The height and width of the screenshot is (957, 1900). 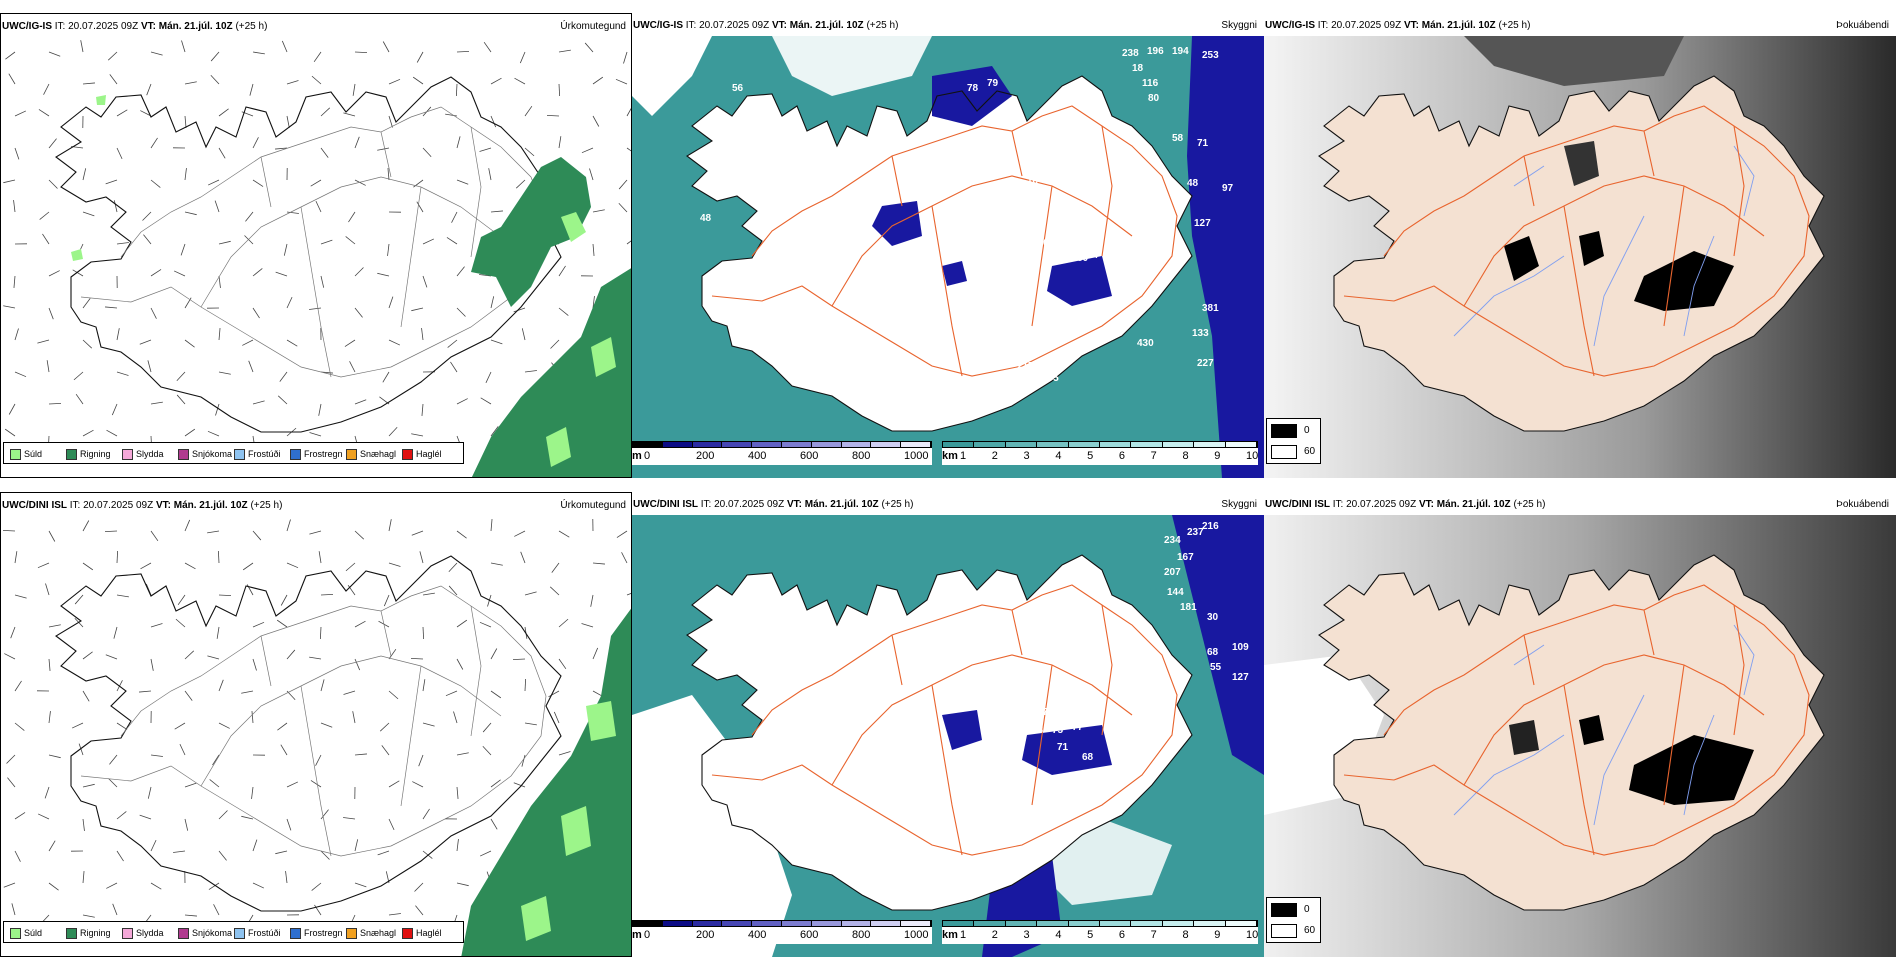 What do you see at coordinates (973, 193) in the screenshot?
I see `cloudbase-value: 25` at bounding box center [973, 193].